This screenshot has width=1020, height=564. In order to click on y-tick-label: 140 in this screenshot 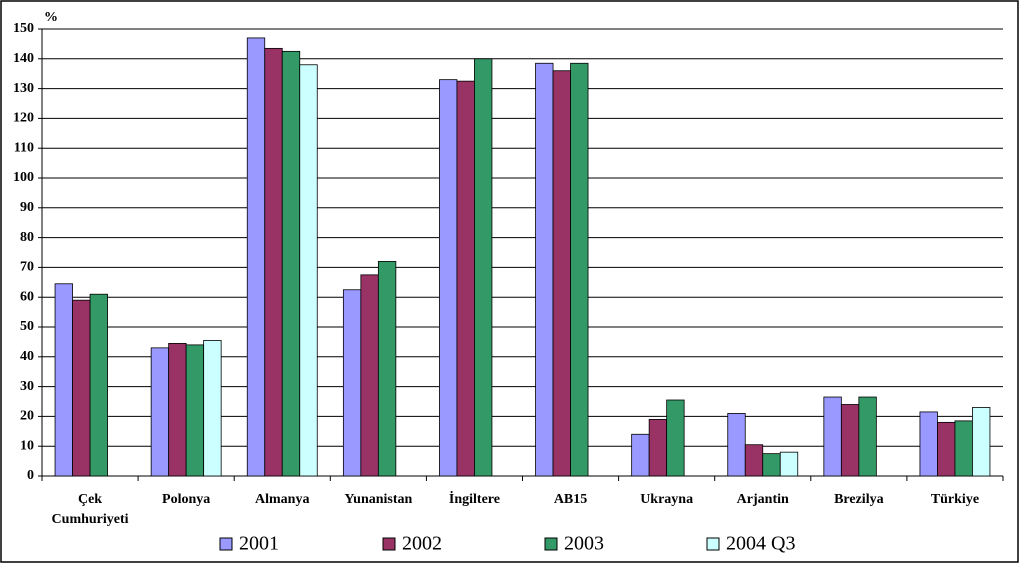, I will do `click(23, 58)`.